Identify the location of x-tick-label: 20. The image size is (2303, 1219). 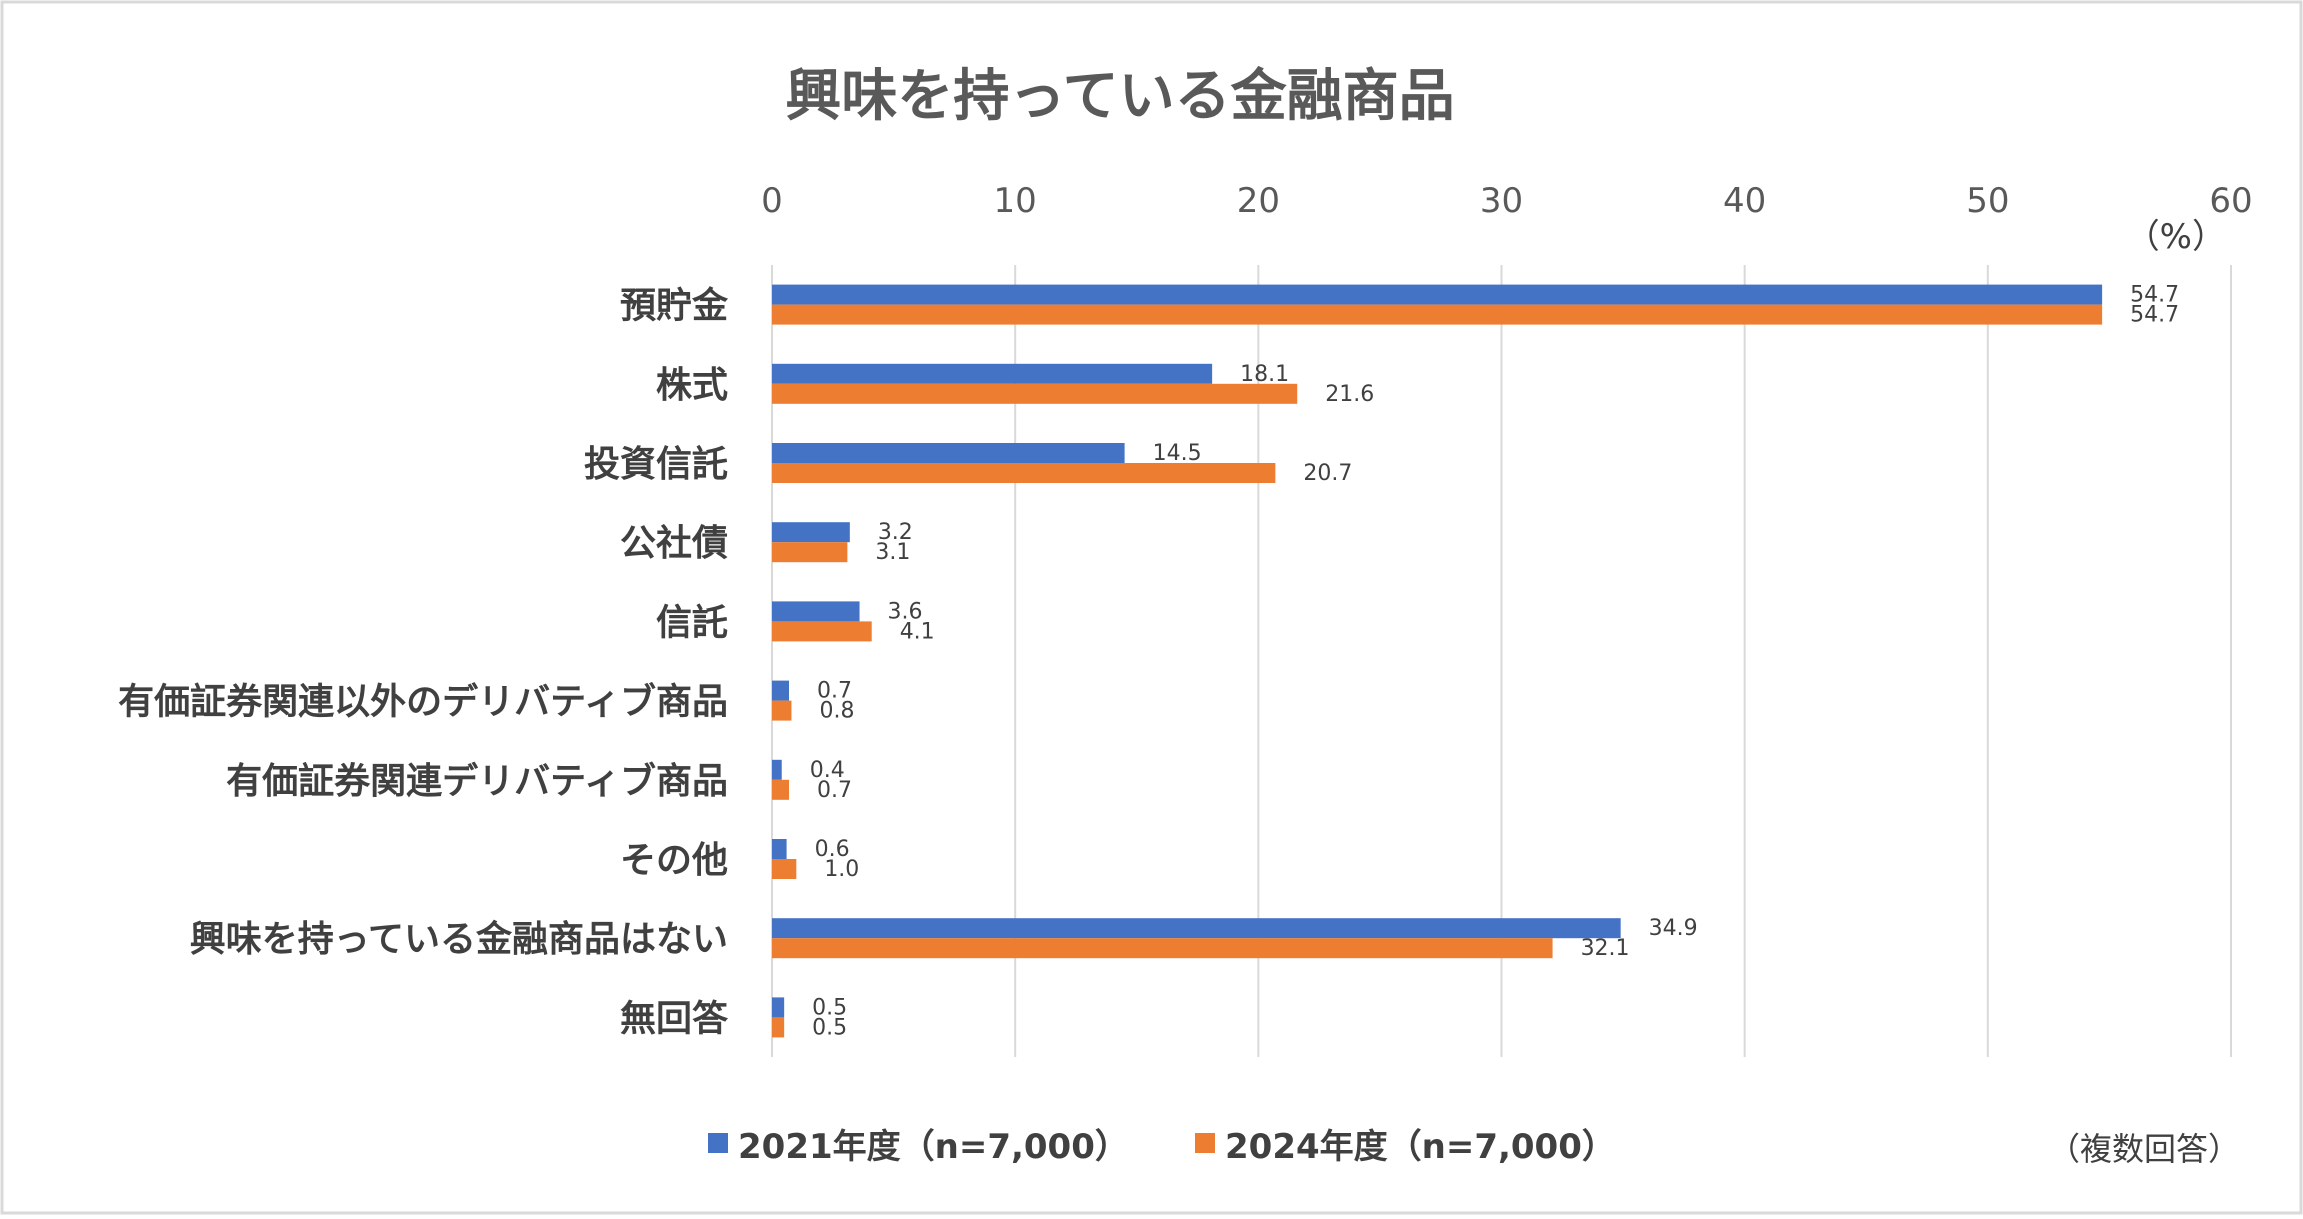
(1258, 201).